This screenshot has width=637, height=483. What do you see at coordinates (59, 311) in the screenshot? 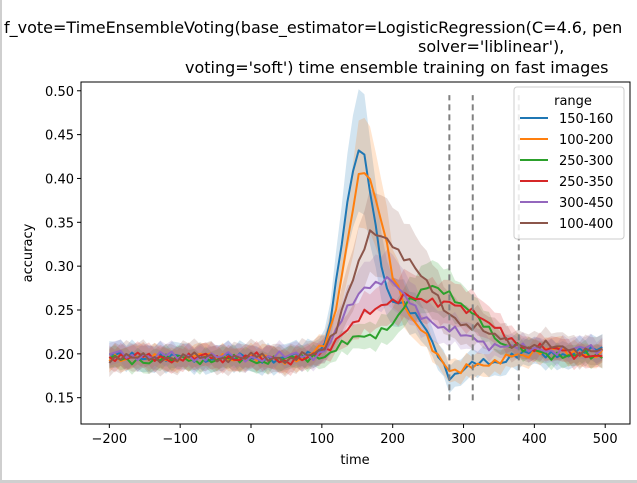
I see `y-tick-label: 0.25` at bounding box center [59, 311].